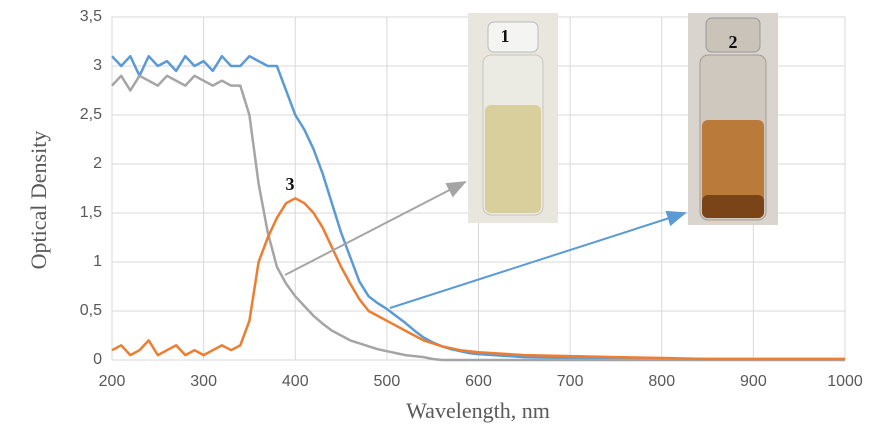 The image size is (884, 434). I want to click on x-tick-label: 300, so click(203, 381).